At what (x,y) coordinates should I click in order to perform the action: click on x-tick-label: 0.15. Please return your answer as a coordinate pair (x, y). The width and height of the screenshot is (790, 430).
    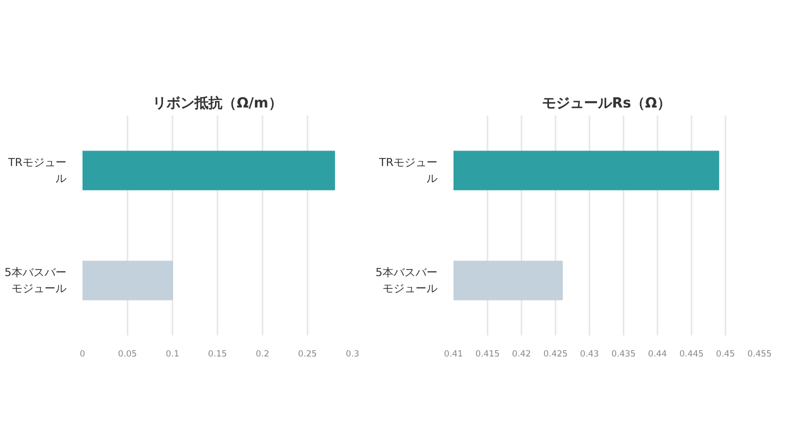
    Looking at the image, I should click on (217, 355).